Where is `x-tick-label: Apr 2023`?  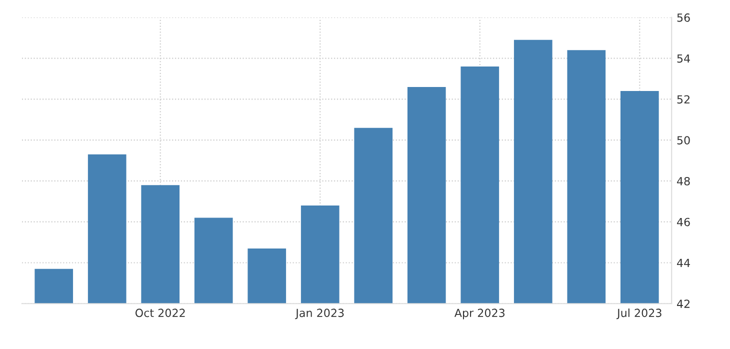 x-tick-label: Apr 2023 is located at coordinates (479, 314).